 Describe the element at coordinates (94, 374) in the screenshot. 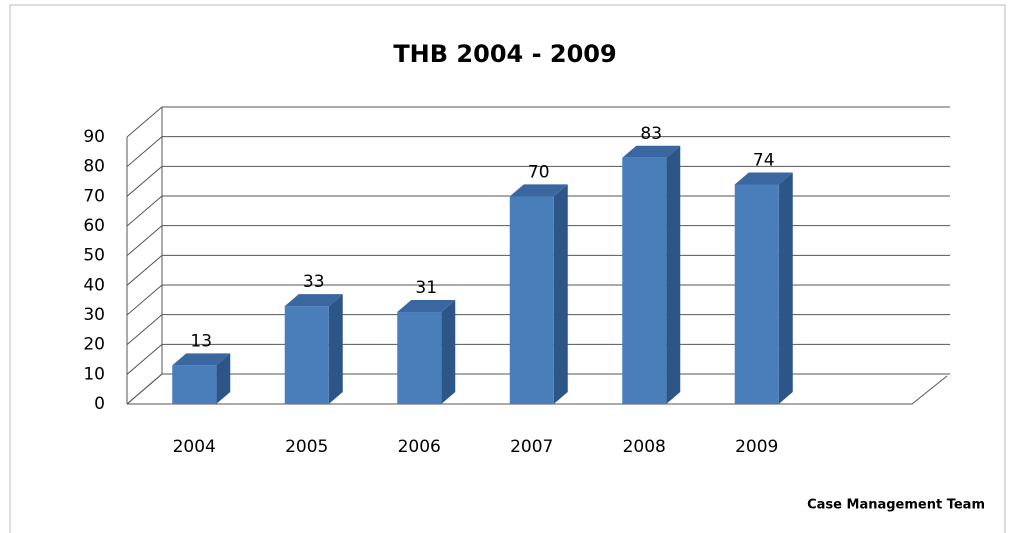

I see `y-tick-label: 10` at that location.